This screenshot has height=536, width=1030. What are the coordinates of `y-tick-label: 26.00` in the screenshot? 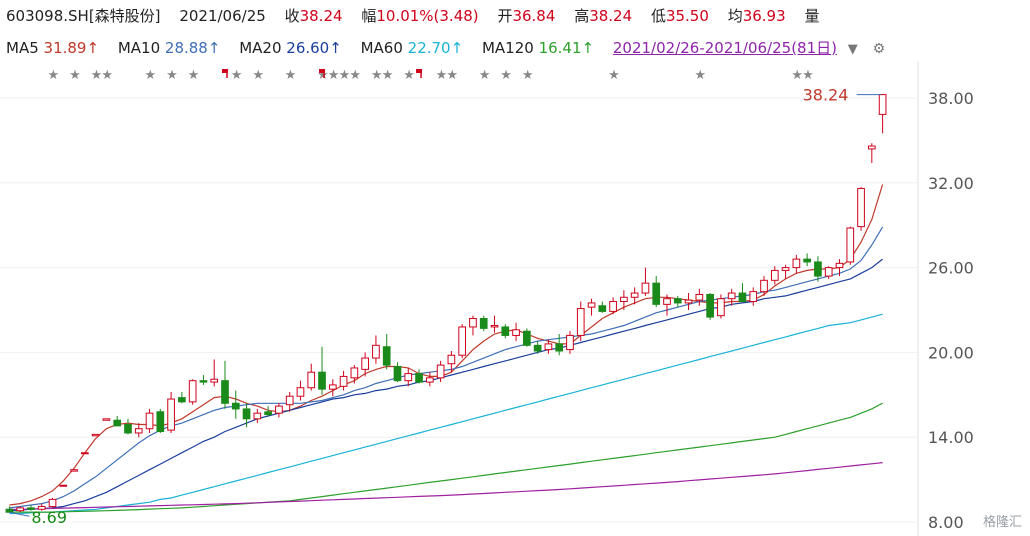 It's located at (951, 268).